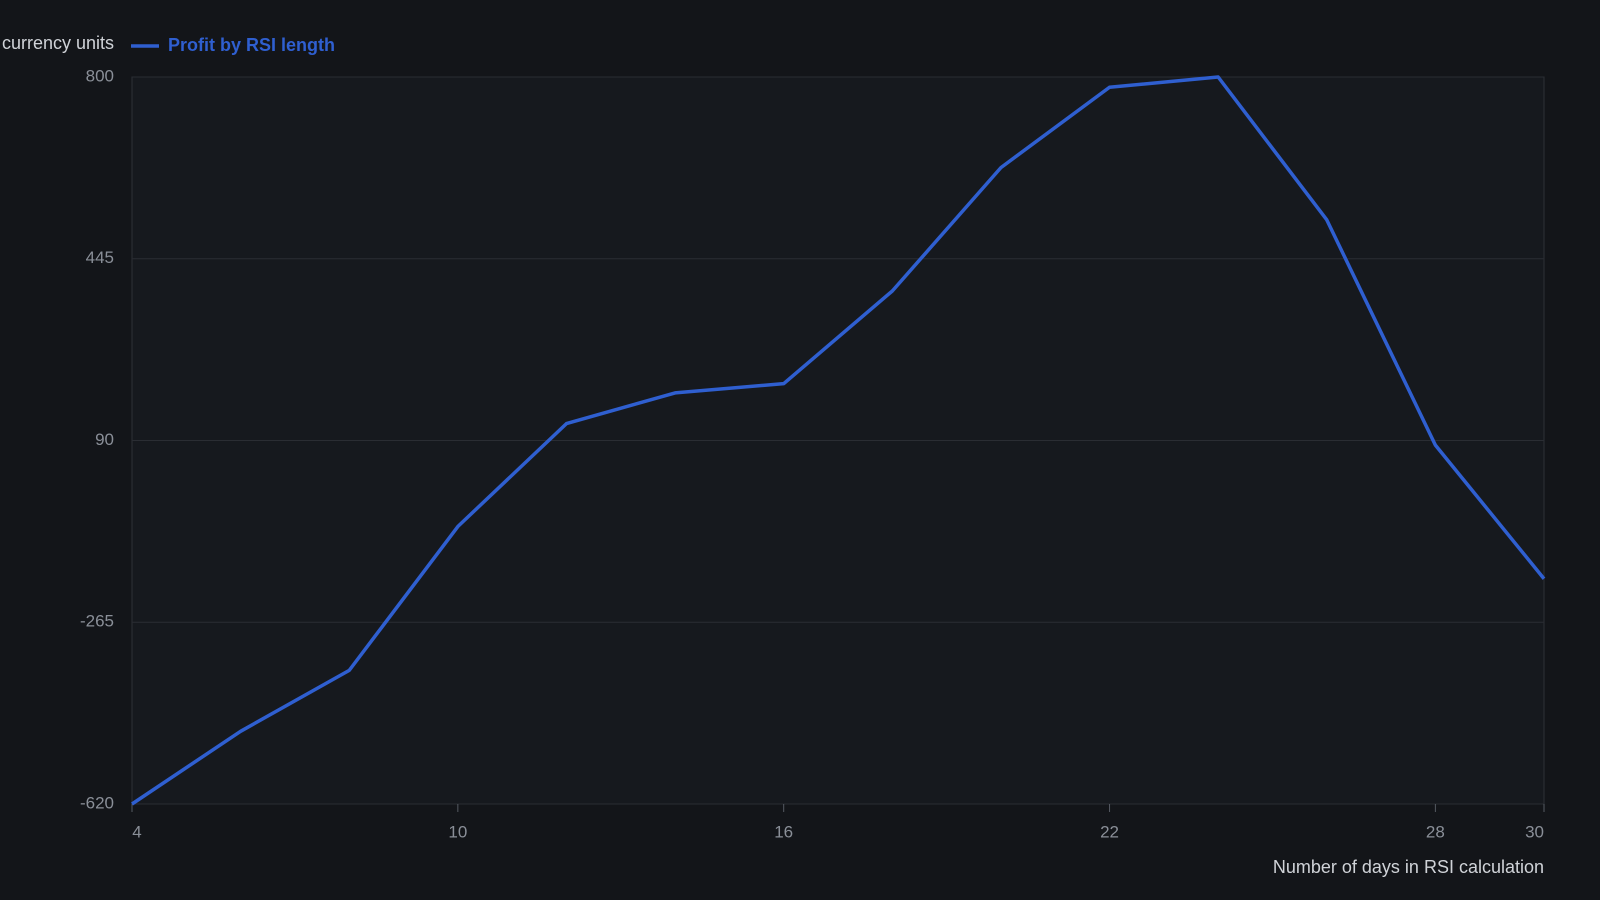 The height and width of the screenshot is (900, 1600). What do you see at coordinates (1408, 867) in the screenshot?
I see `x-axis-label: Number of days in RSI calculation` at bounding box center [1408, 867].